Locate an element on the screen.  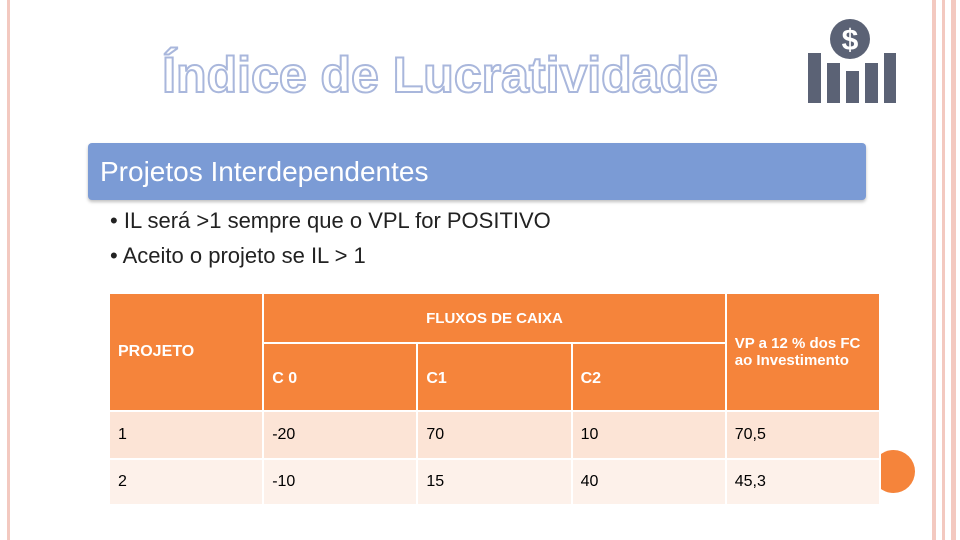
header-cell: C2 is located at coordinates (648, 377).